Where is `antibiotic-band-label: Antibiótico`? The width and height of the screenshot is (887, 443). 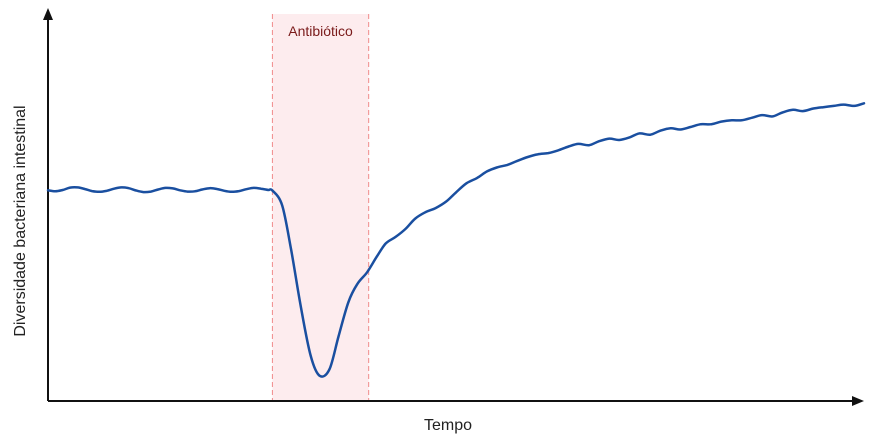
antibiotic-band-label: Antibiótico is located at coordinates (320, 31).